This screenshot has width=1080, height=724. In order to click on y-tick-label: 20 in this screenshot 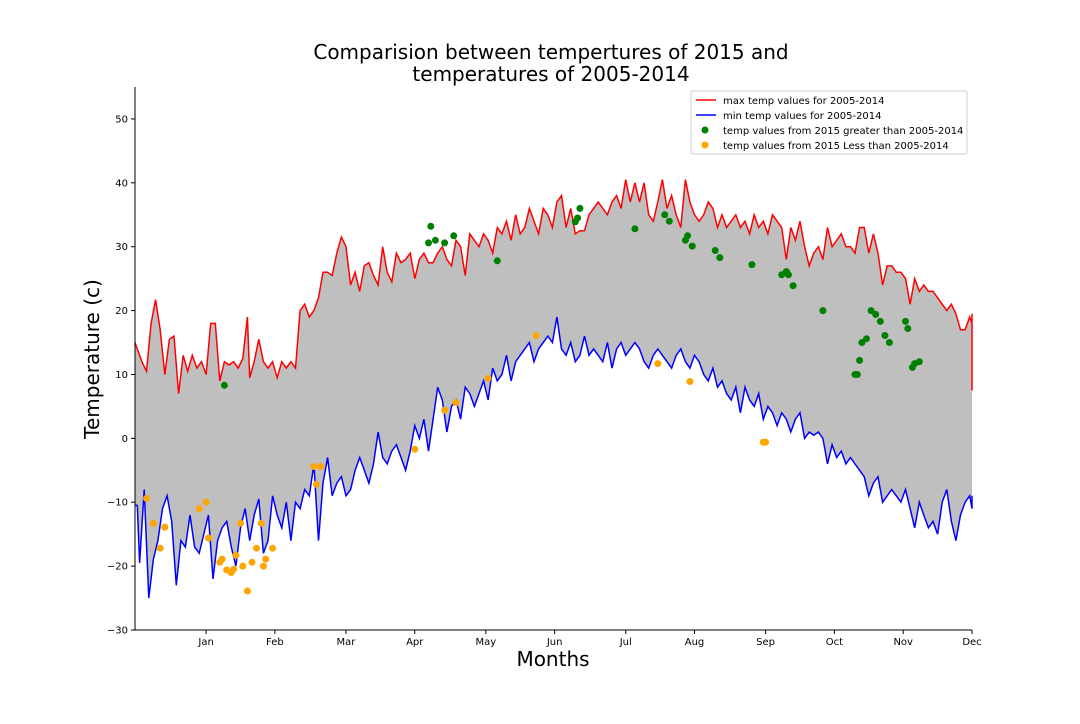, I will do `click(121, 311)`.